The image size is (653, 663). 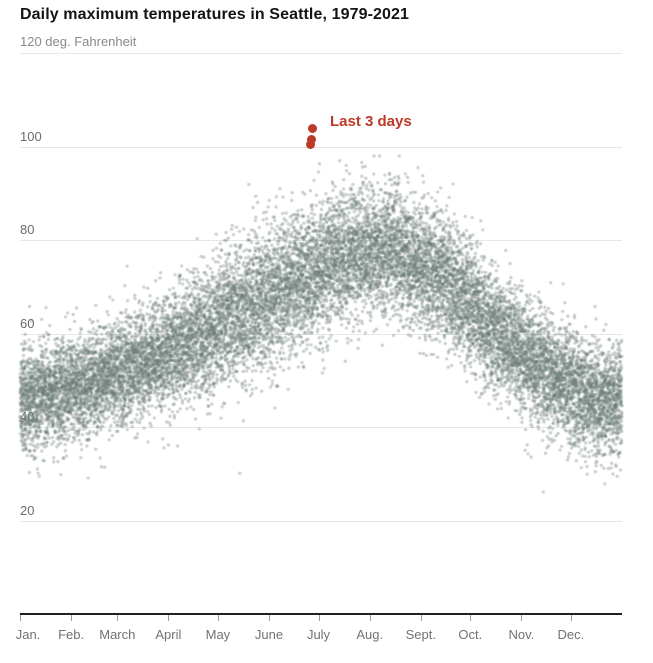 What do you see at coordinates (72, 618) in the screenshot?
I see `x-tick-Feb` at bounding box center [72, 618].